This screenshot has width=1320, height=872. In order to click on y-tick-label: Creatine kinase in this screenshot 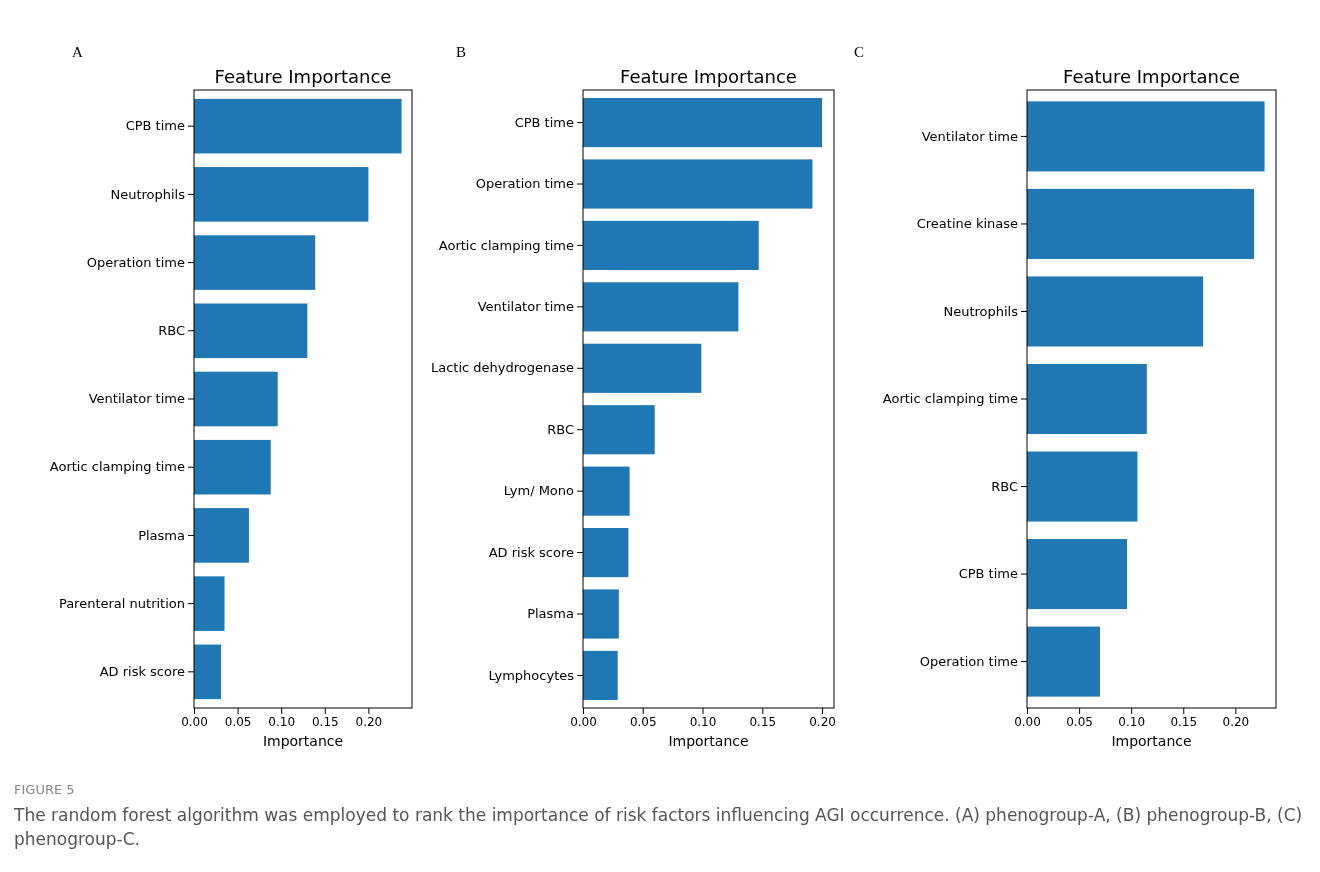, I will do `click(967, 224)`.